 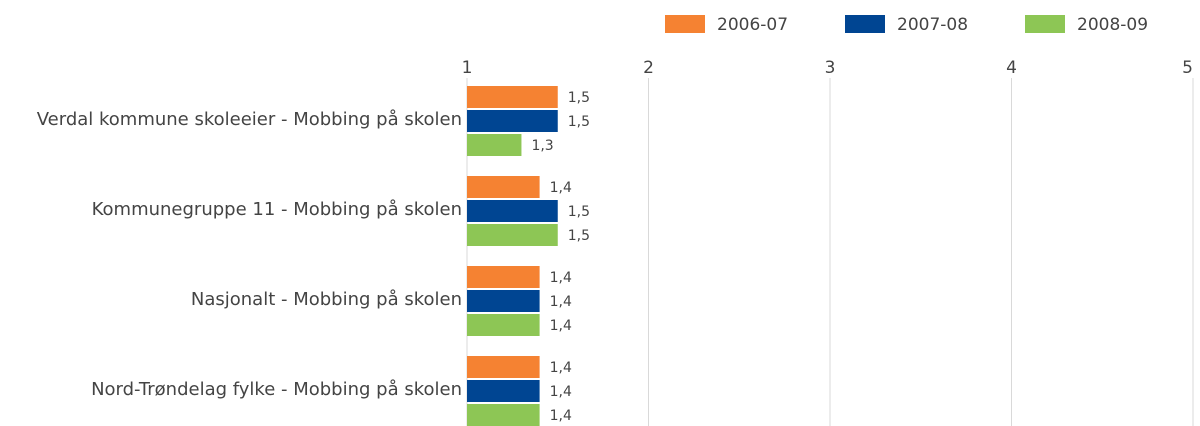 I want to click on x-tick-label: 4, so click(x=1011, y=68).